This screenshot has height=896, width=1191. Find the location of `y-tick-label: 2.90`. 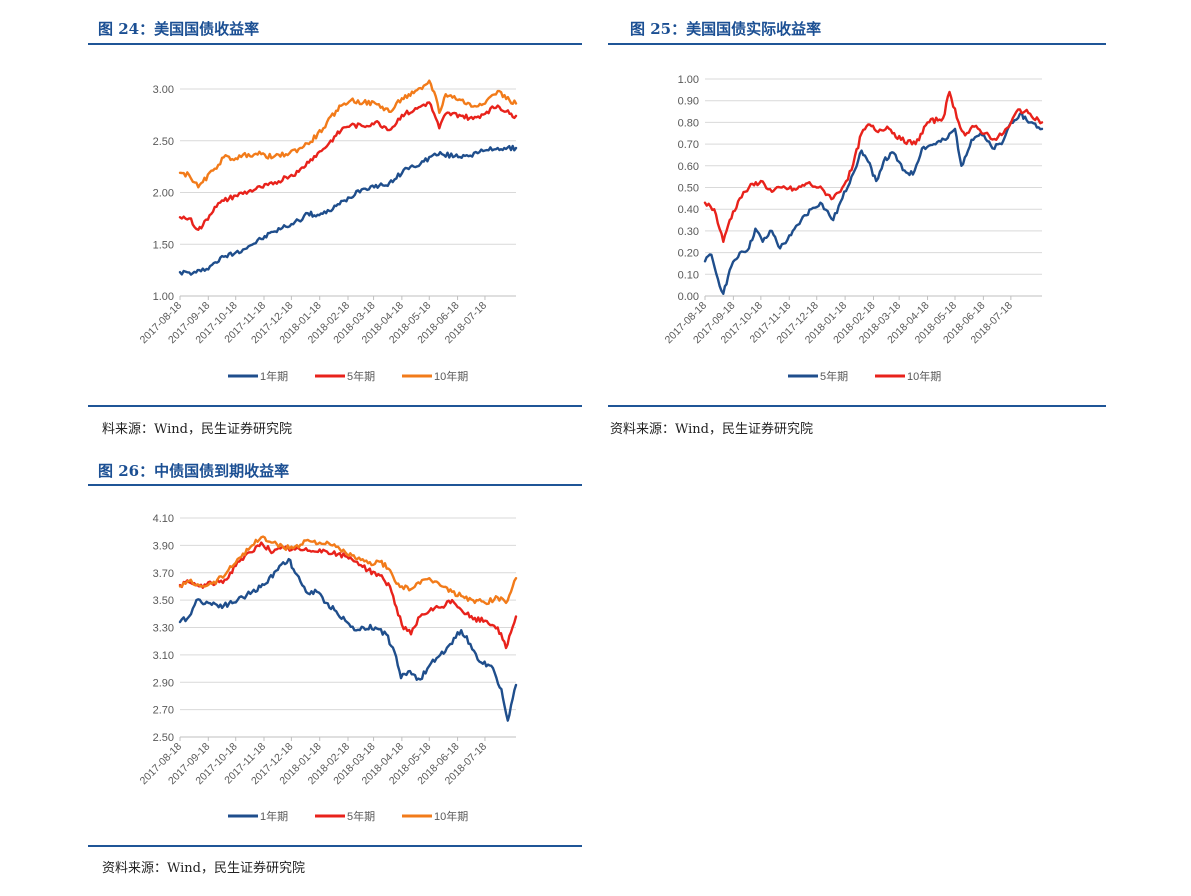

y-tick-label: 2.90 is located at coordinates (163, 683).